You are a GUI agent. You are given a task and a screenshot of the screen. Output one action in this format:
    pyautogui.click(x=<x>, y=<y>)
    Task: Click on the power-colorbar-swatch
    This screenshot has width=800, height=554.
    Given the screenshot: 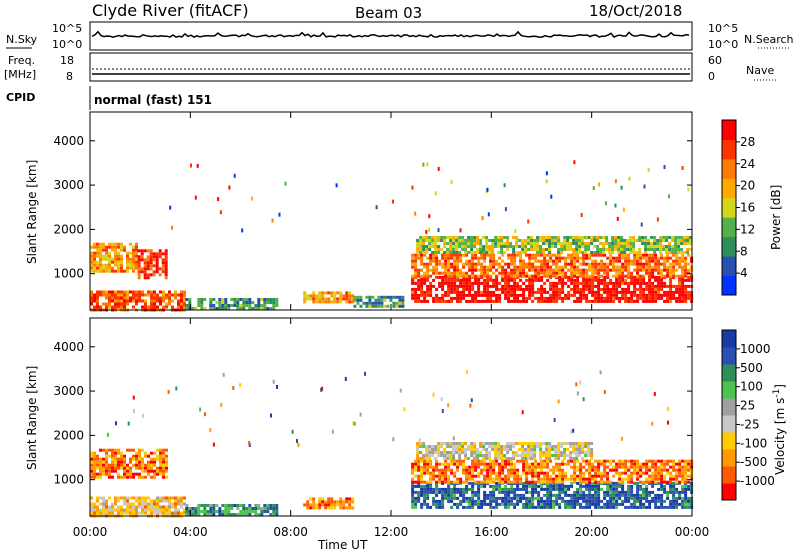 What is the action you would take?
    pyautogui.click(x=729, y=149)
    